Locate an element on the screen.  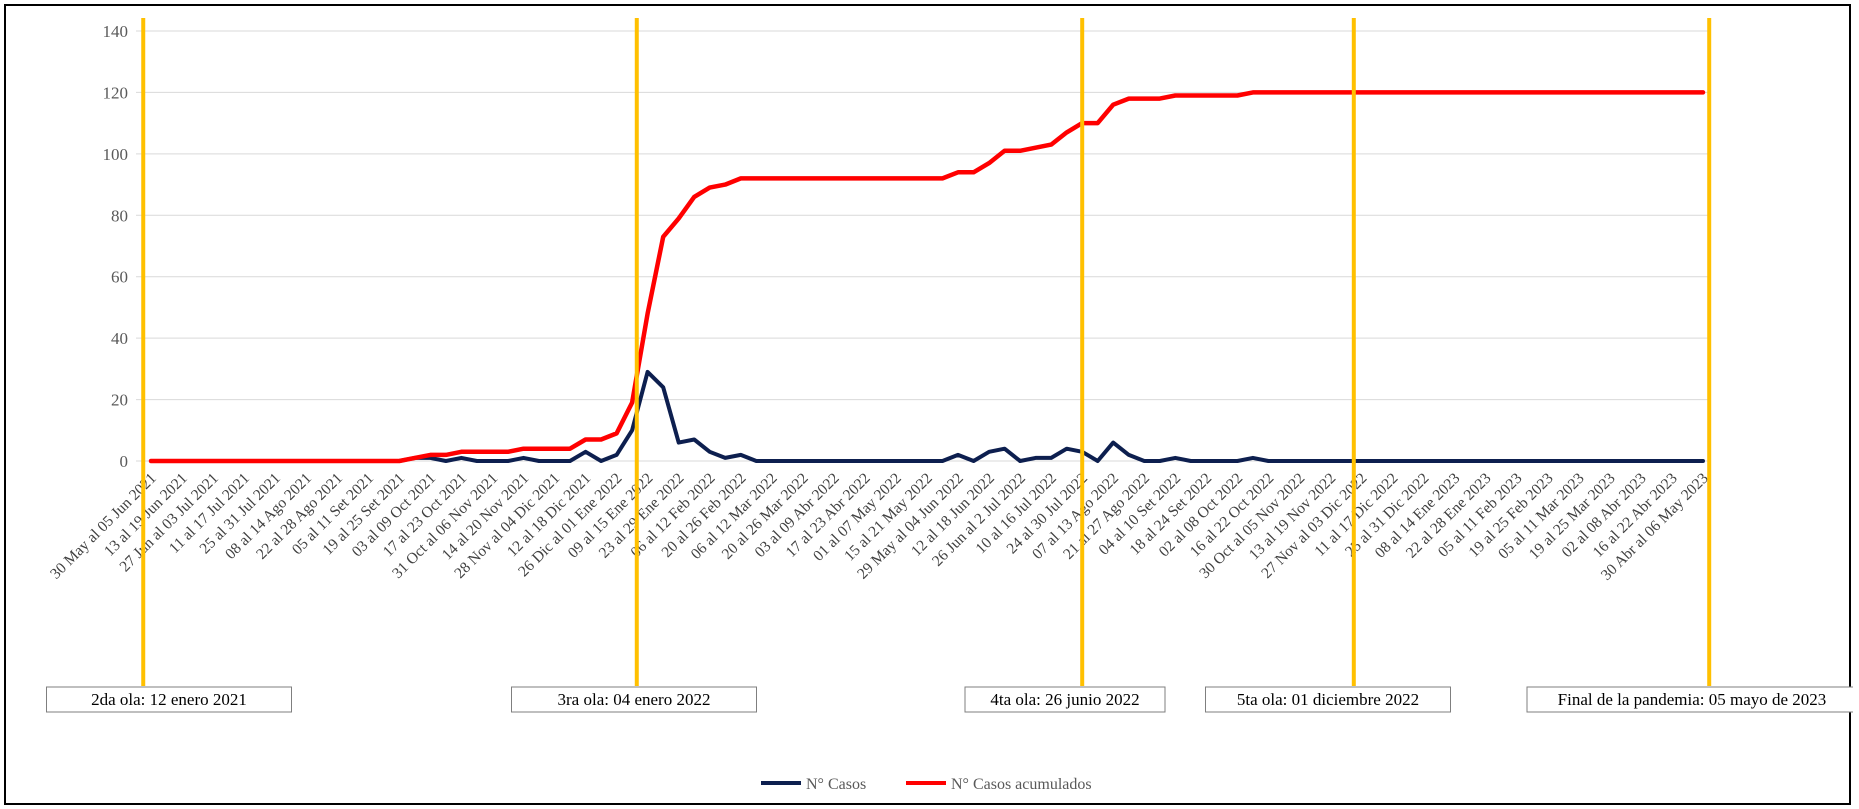
legend-label: N° Casos is located at coordinates (836, 784).